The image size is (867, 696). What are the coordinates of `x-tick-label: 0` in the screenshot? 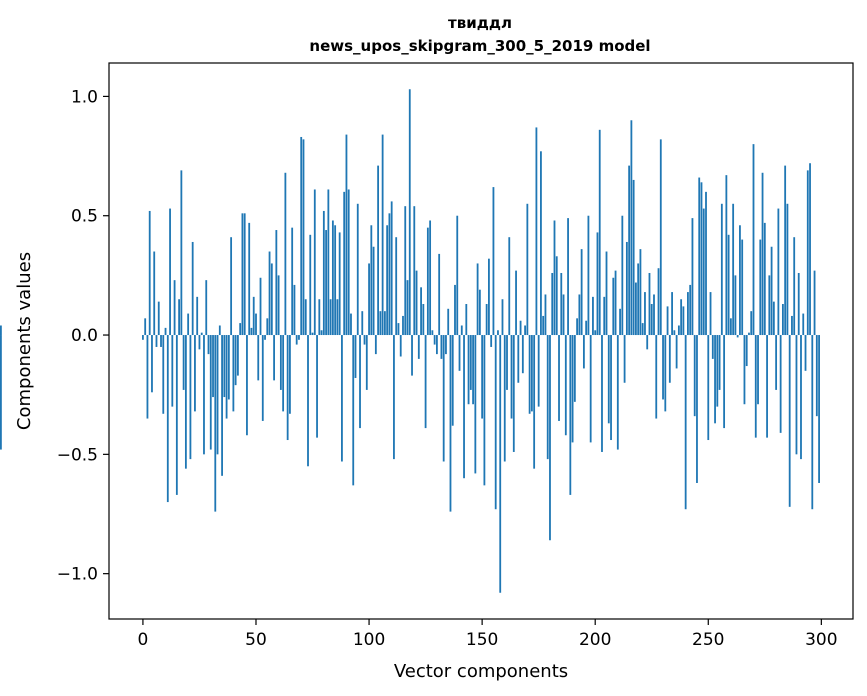 It's located at (143, 640).